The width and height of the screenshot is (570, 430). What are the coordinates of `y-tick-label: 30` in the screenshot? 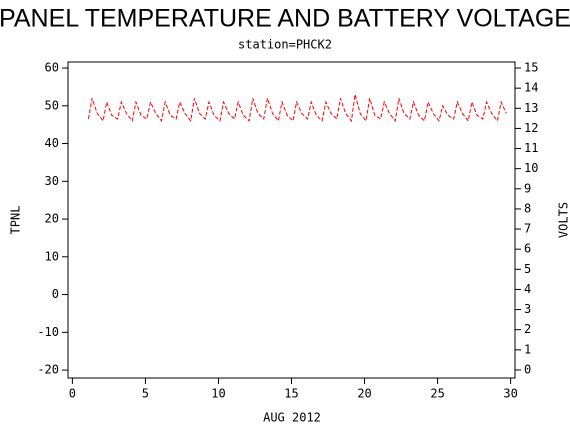 It's located at (52, 181).